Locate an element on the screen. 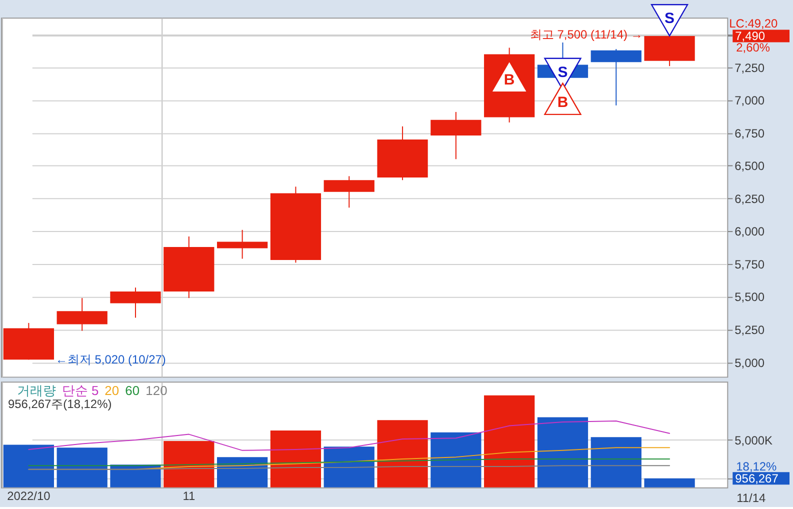 The image size is (793, 509). y-tick-label: 7,000 is located at coordinates (749, 101).